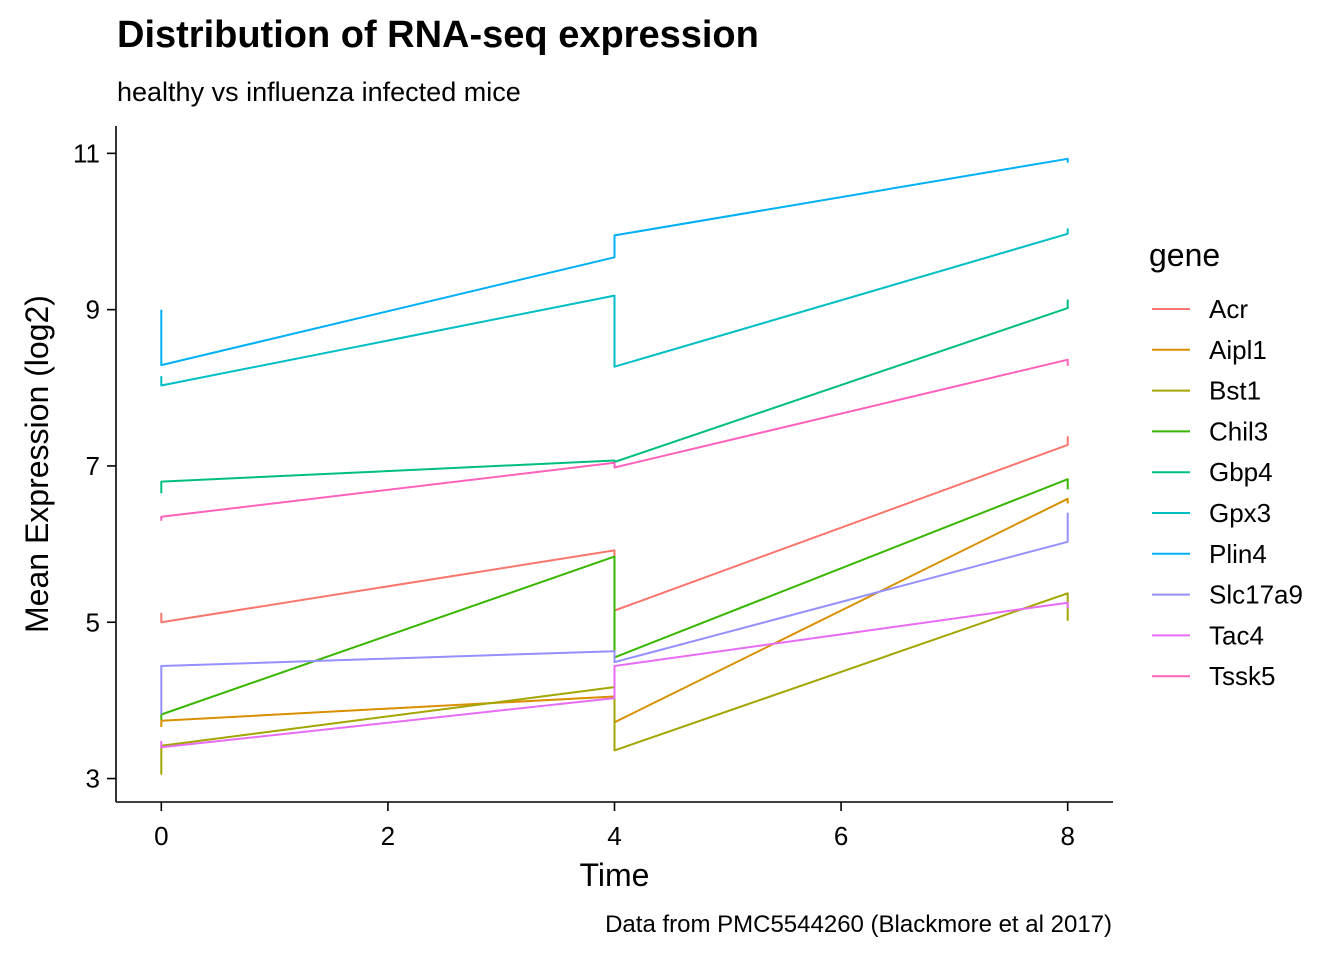  What do you see at coordinates (1067, 836) in the screenshot?
I see `x-tick-label: 8` at bounding box center [1067, 836].